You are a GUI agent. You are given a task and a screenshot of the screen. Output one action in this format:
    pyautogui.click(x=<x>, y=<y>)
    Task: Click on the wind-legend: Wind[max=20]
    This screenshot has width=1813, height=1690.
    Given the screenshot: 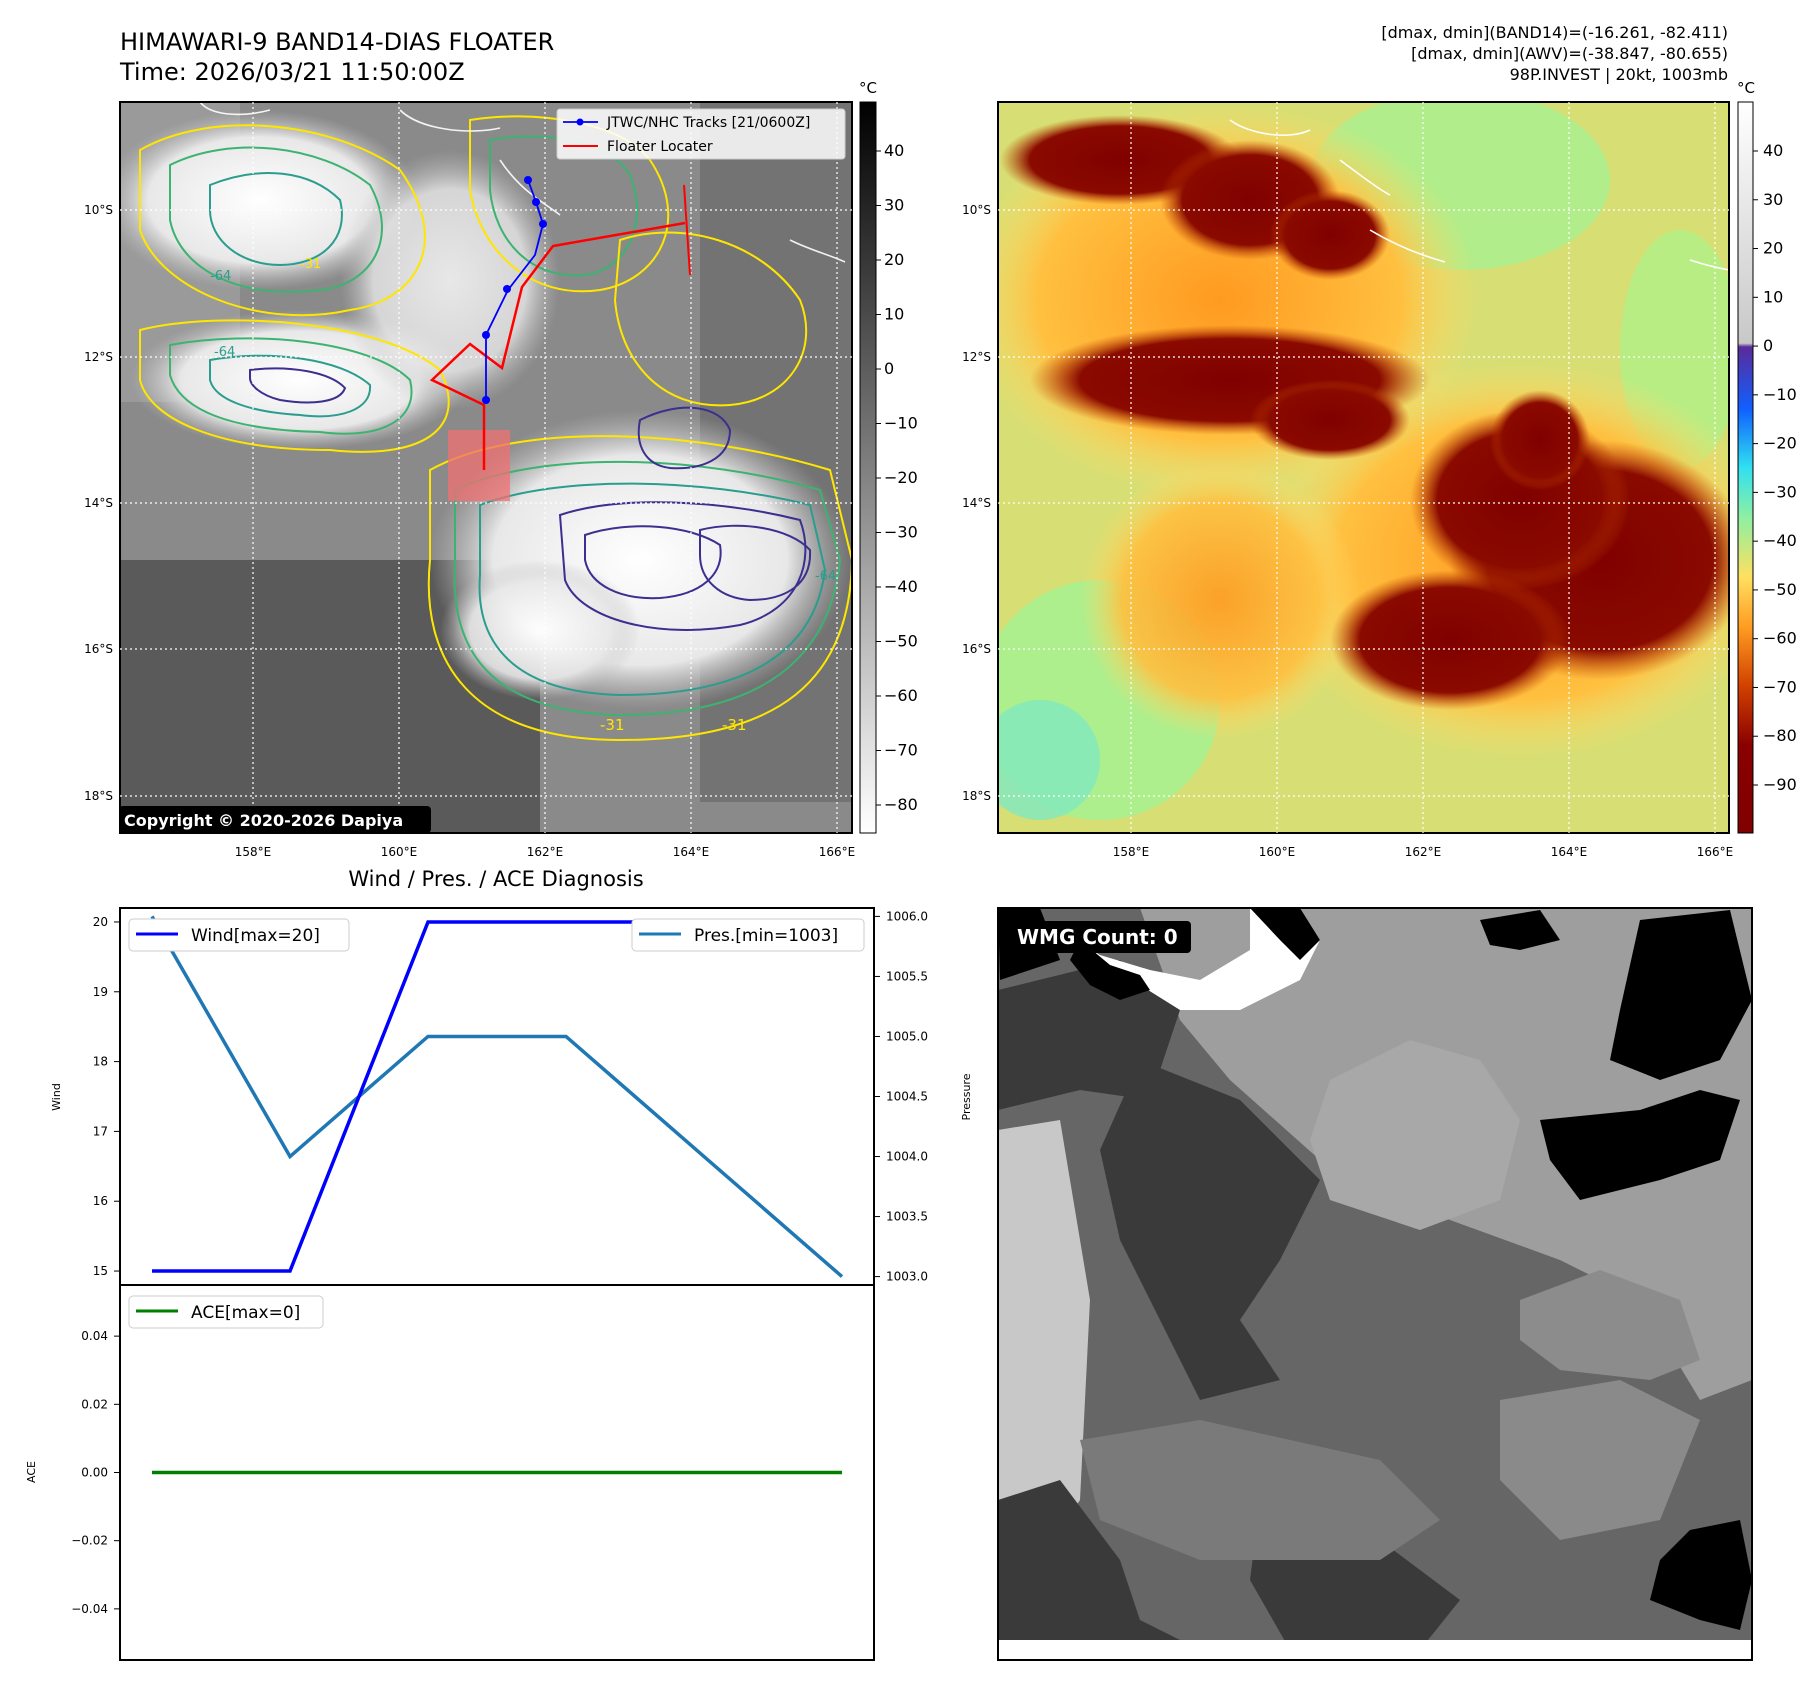 What is the action you would take?
    pyautogui.click(x=239, y=935)
    